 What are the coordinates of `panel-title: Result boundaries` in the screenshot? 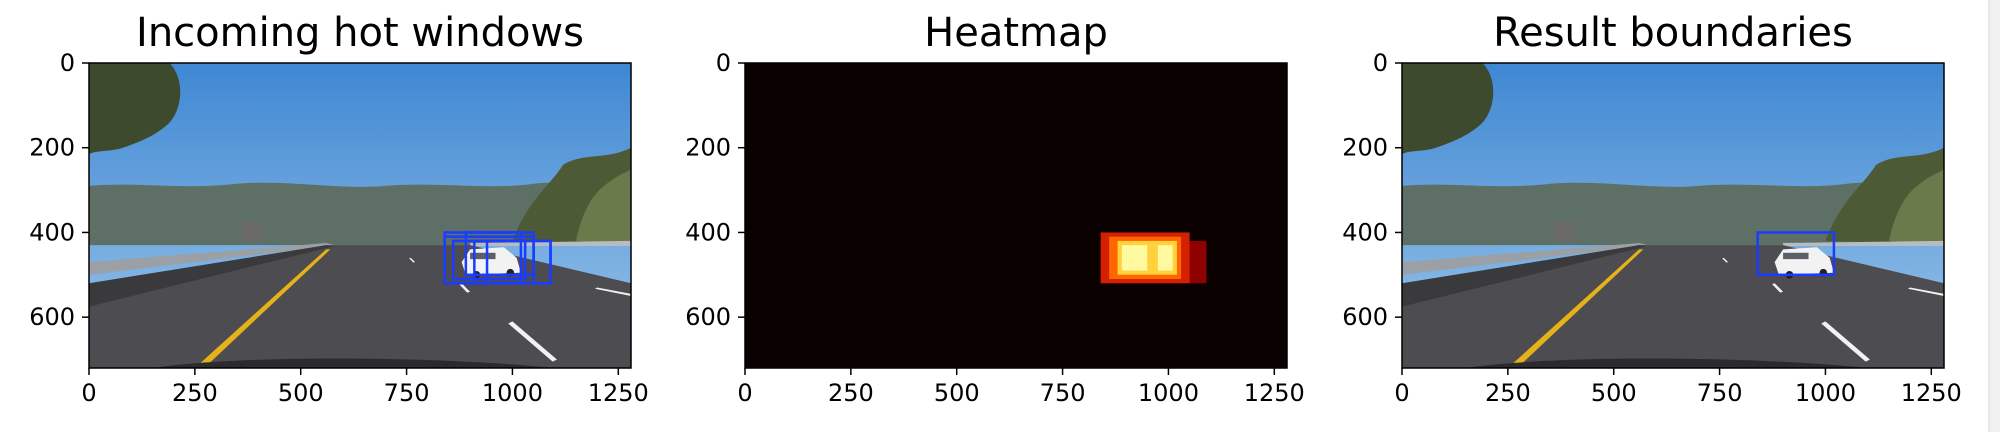 It's located at (1673, 33).